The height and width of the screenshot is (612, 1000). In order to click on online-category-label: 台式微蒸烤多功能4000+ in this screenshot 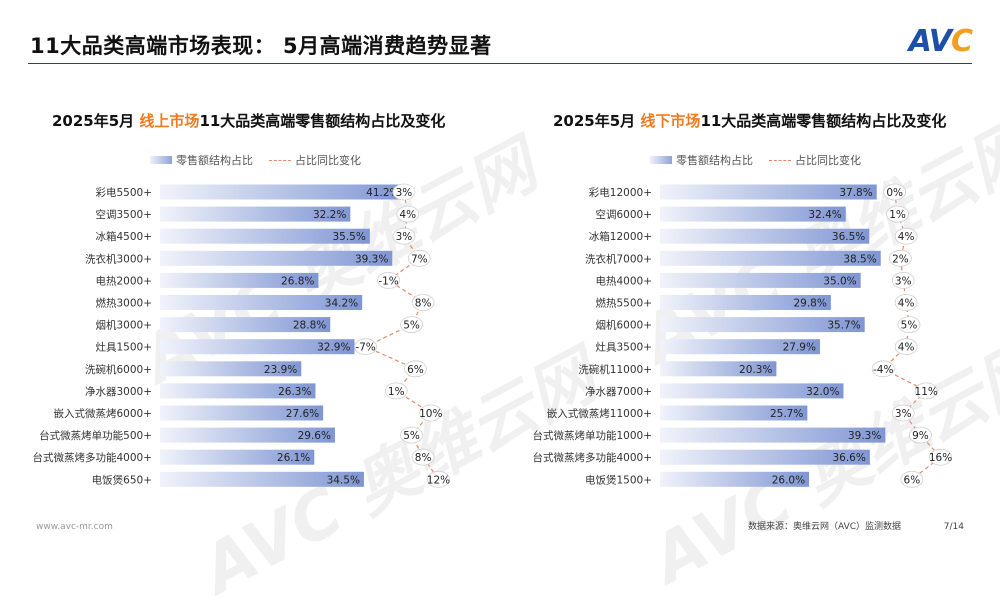, I will do `click(92, 457)`.